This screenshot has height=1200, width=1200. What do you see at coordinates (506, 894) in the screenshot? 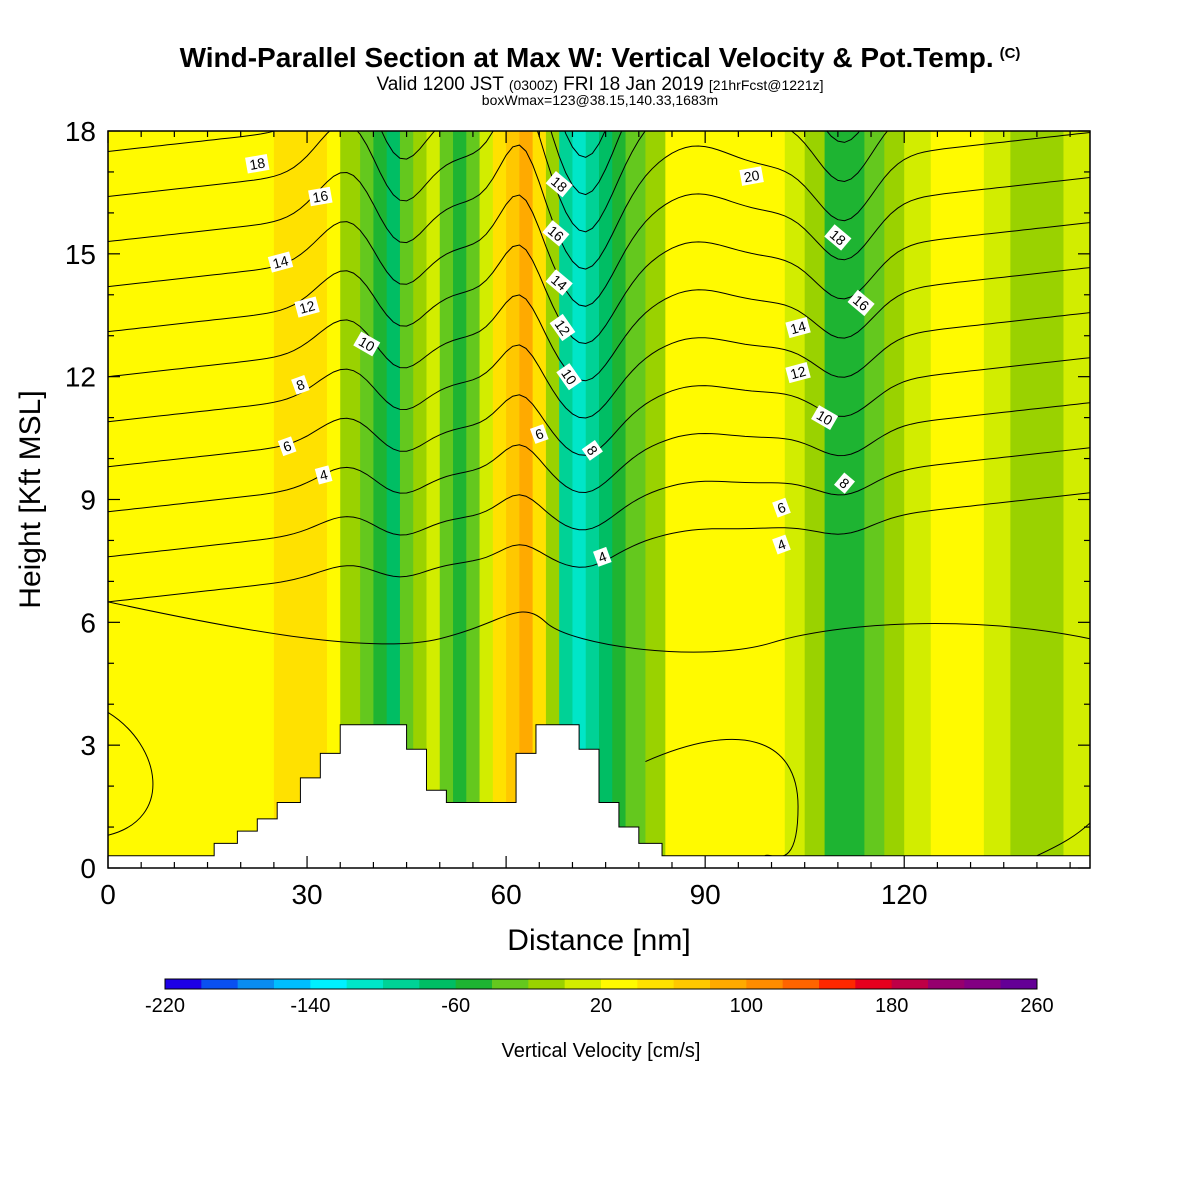
I see `x-tick-label: 60` at bounding box center [506, 894].